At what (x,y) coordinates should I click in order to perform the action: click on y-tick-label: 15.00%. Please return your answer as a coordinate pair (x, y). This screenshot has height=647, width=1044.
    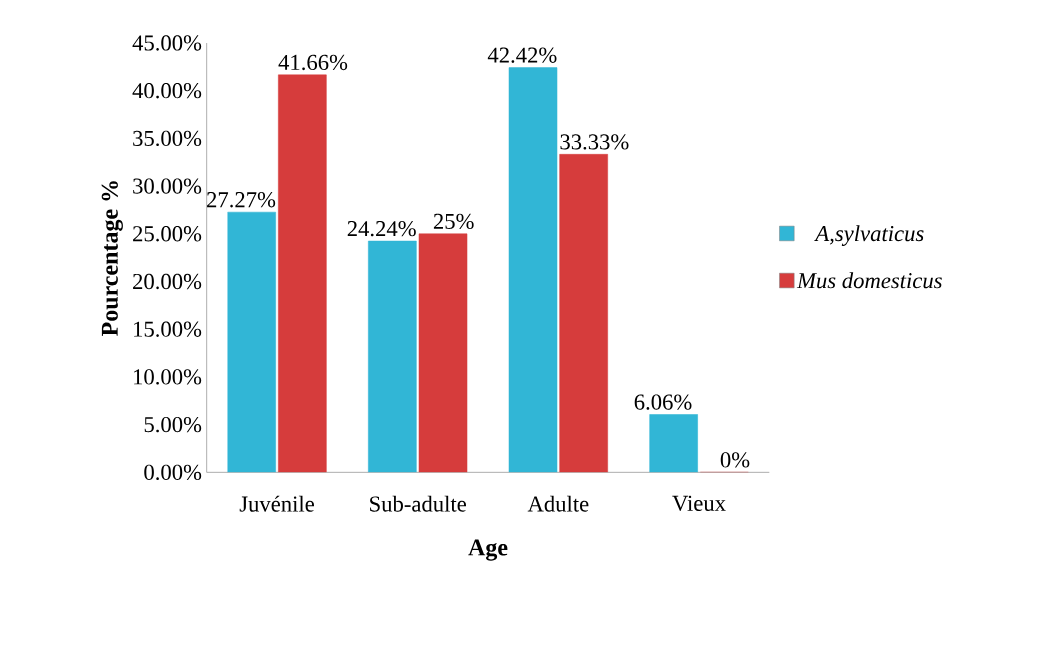
    Looking at the image, I should click on (168, 329).